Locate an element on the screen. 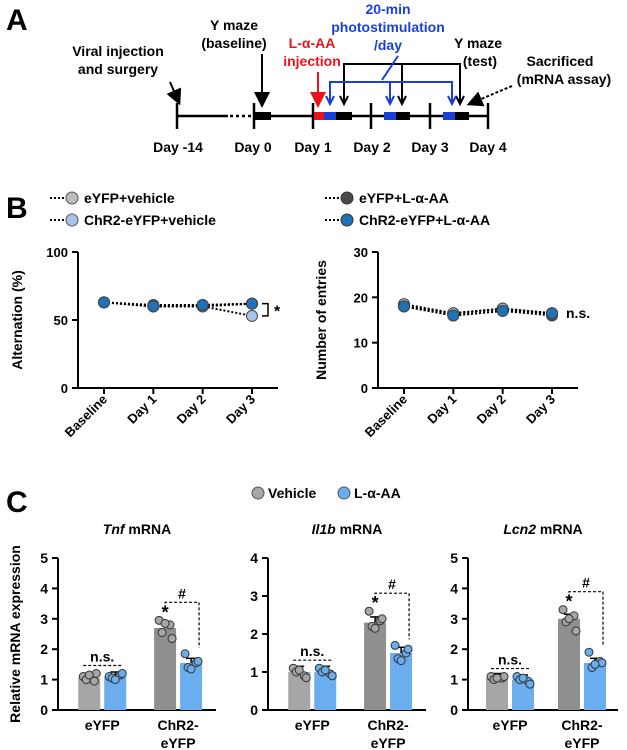  hash-bracket is located at coordinates (586, 619).